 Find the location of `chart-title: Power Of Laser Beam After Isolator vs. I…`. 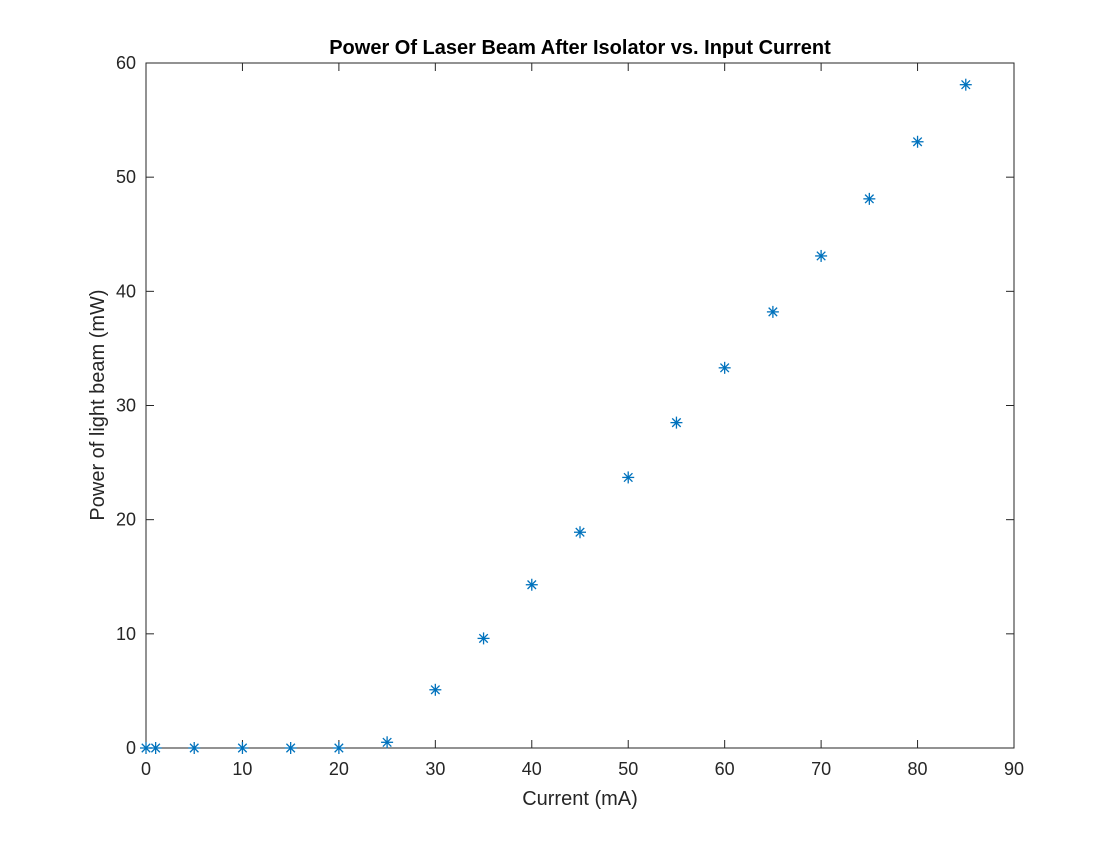

chart-title: Power Of Laser Beam After Isolator vs. I… is located at coordinates (580, 48).